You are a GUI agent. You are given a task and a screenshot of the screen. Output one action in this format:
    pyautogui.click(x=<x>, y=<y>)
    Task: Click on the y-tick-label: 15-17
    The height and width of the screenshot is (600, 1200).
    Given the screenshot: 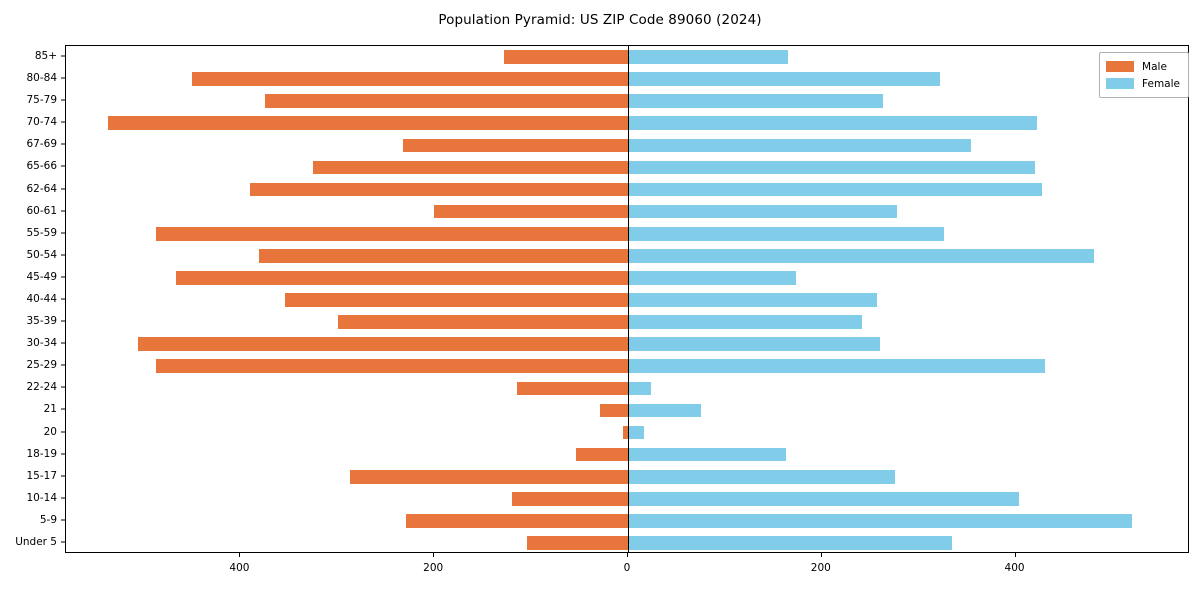 What is the action you would take?
    pyautogui.click(x=41, y=475)
    